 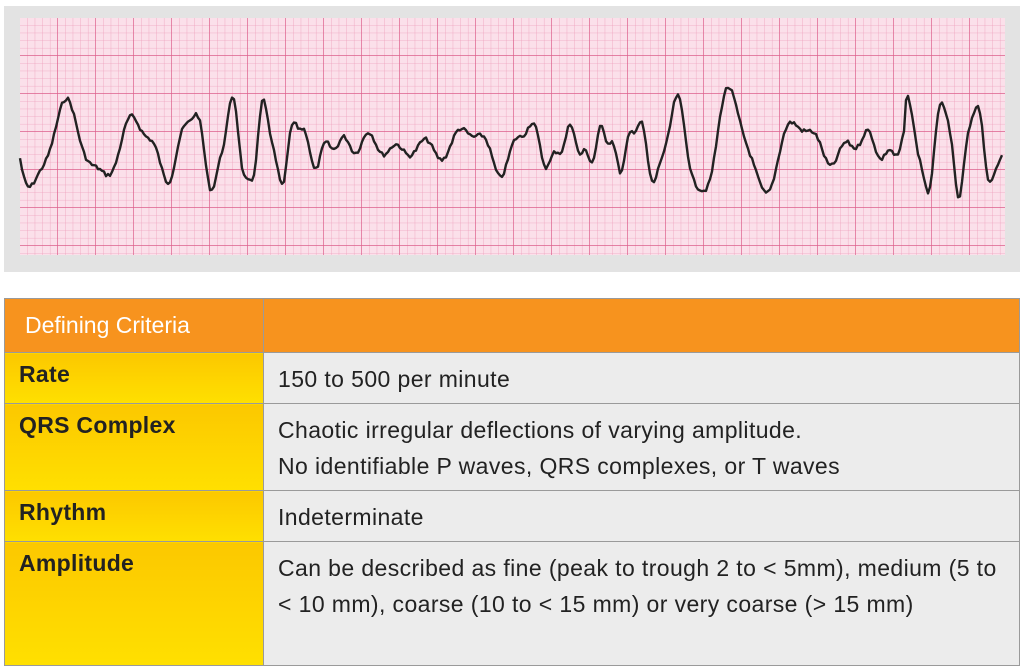 I want to click on row-label: Rate, so click(x=134, y=378).